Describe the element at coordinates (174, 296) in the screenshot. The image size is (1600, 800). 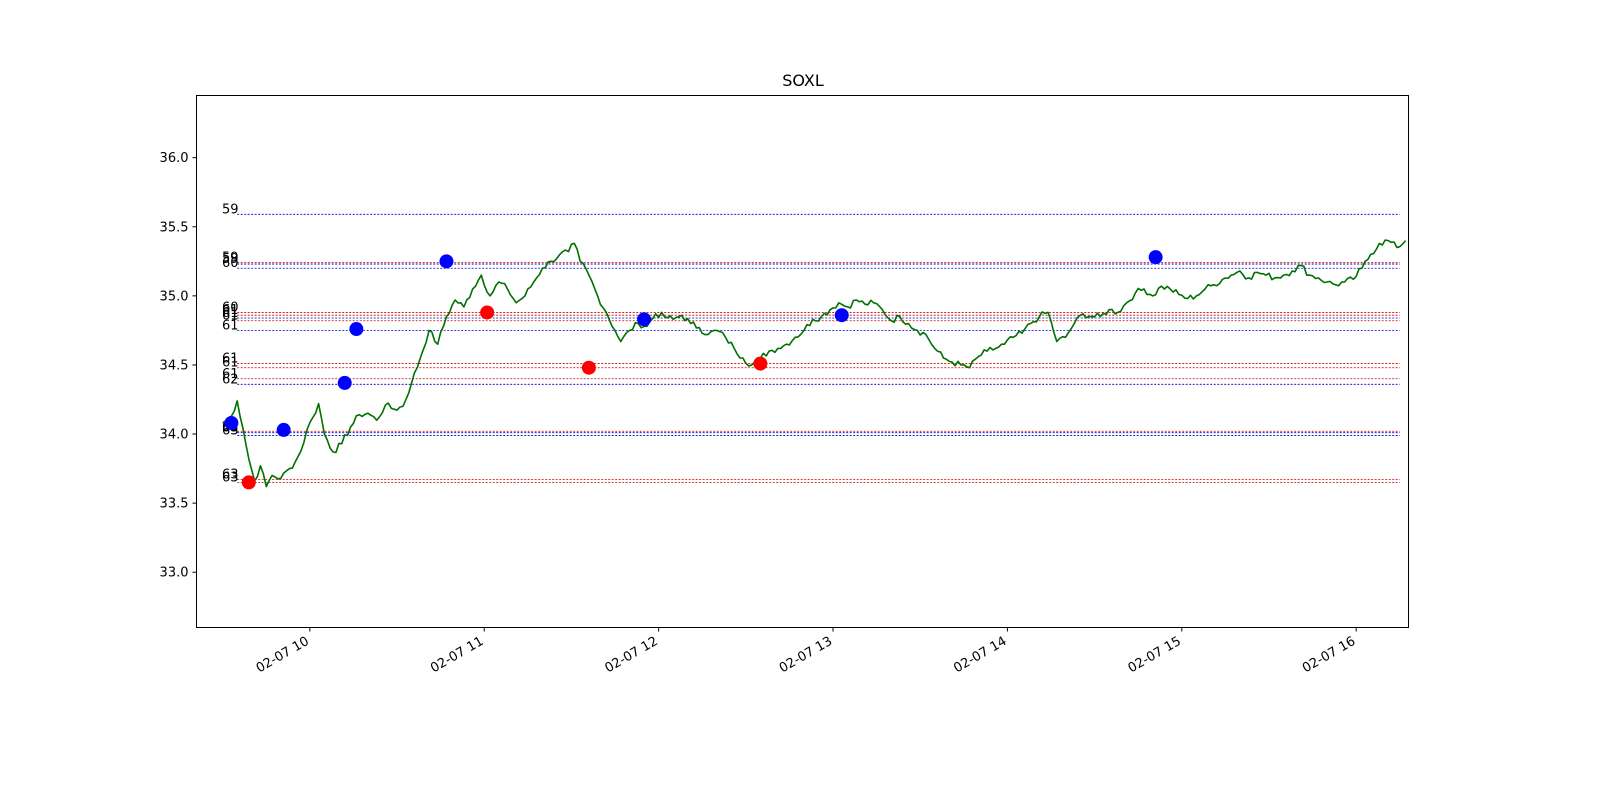
I see `y-tick-label: 35.0` at that location.